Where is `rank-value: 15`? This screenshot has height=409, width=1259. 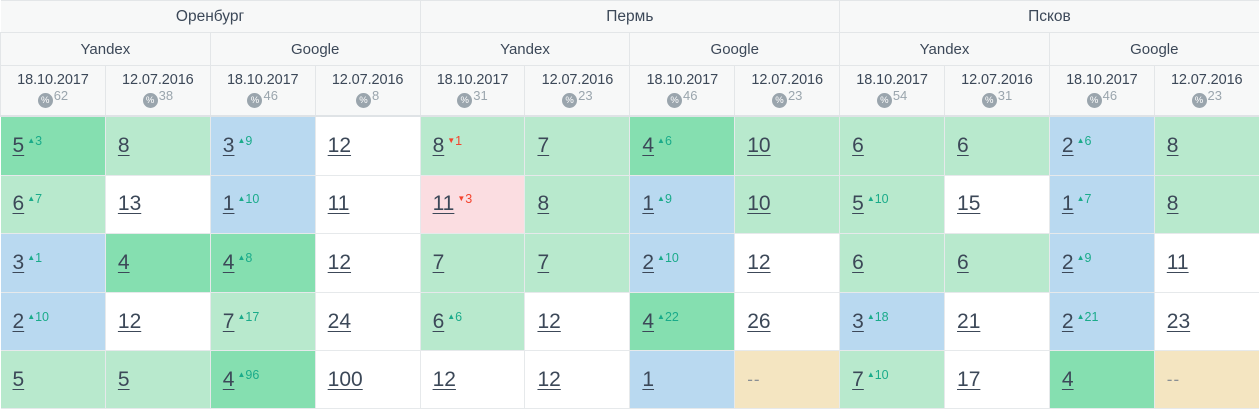 rank-value: 15 is located at coordinates (969, 204).